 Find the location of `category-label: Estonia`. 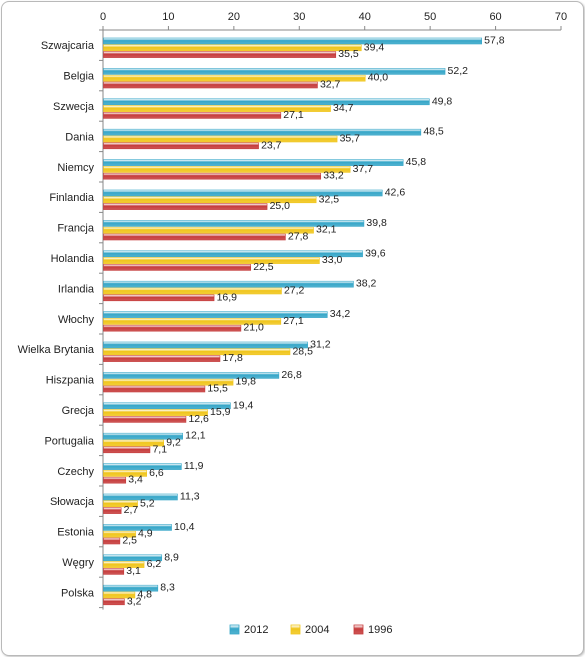

category-label: Estonia is located at coordinates (76, 533).